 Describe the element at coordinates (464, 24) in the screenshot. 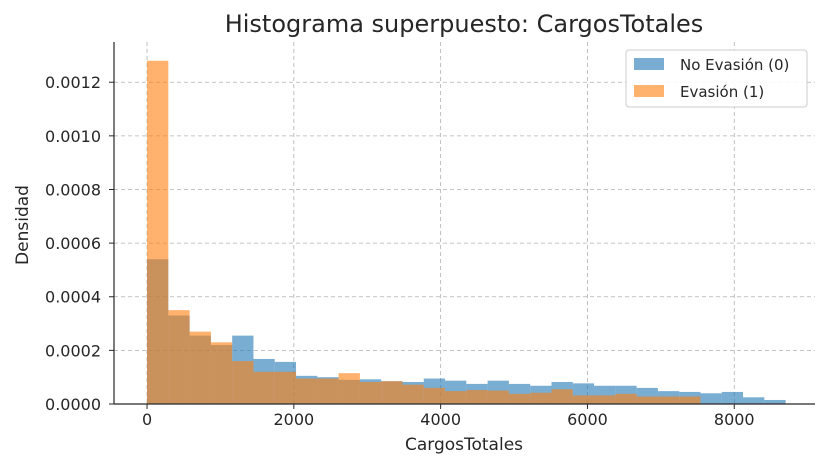

I see `chart-title: Histograma superpuesto: CargosTotales` at that location.